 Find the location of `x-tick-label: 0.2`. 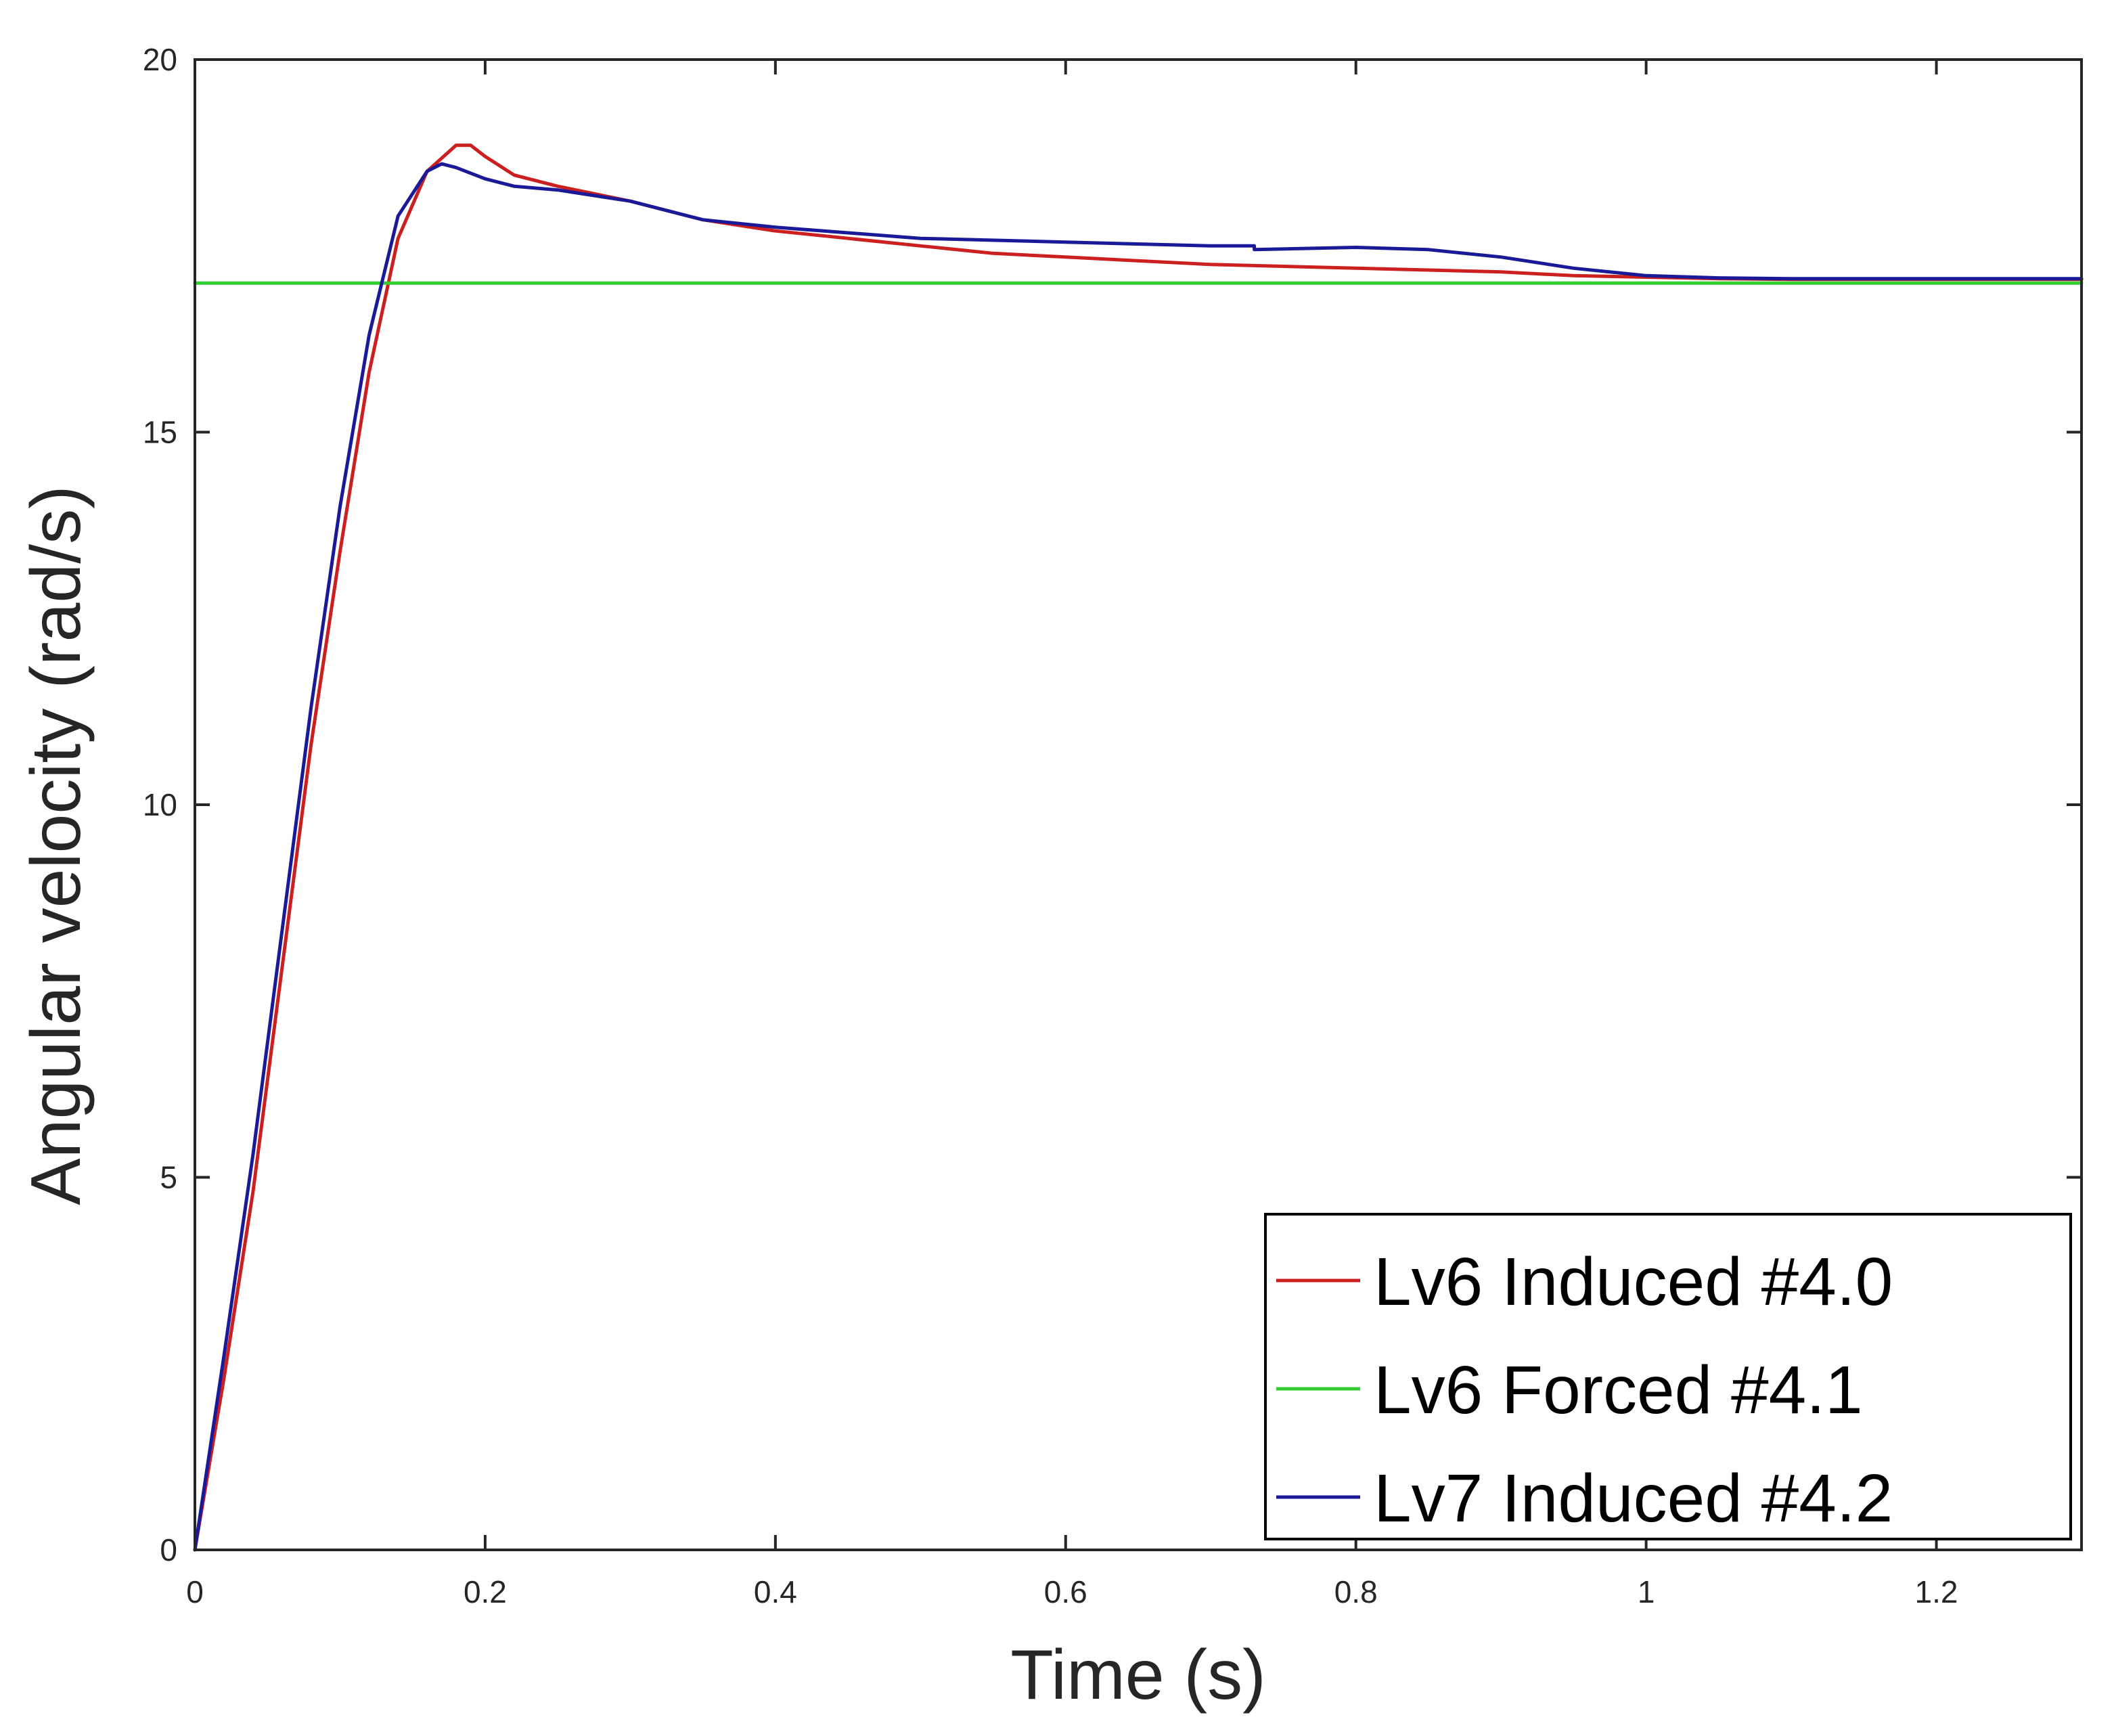

x-tick-label: 0.2 is located at coordinates (485, 1591).